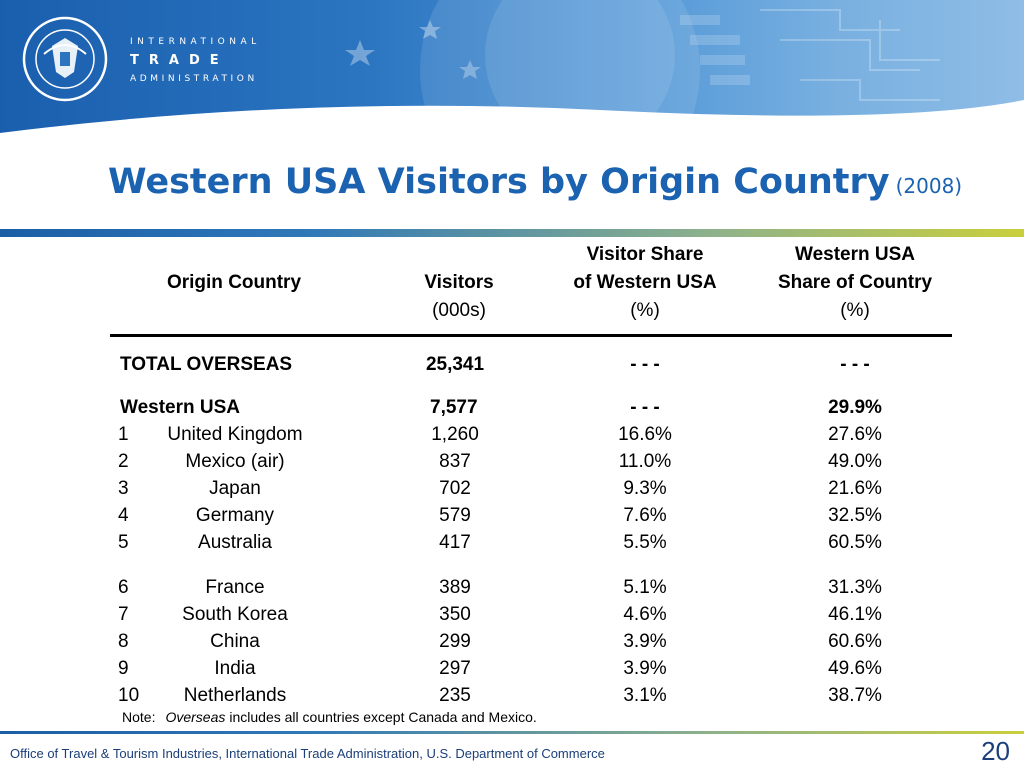 The image size is (1024, 768). I want to click on table-row: 5 Australia 417 5.5% 60.5%, so click(500, 542).